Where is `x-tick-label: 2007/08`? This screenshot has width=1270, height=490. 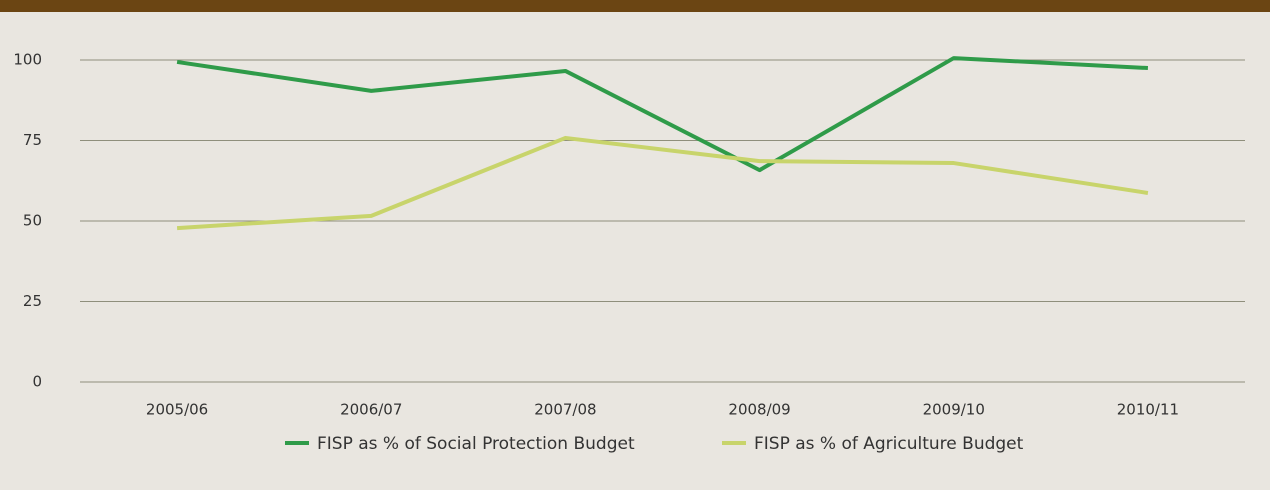
x-tick-label: 2007/08 is located at coordinates (565, 410).